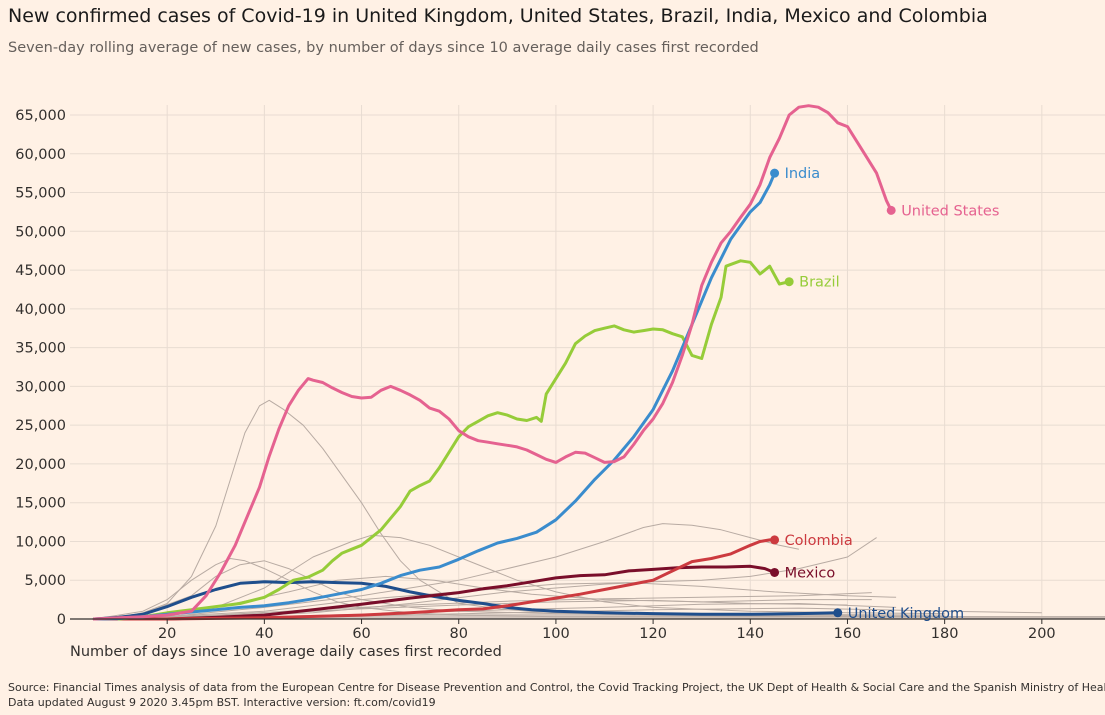  What do you see at coordinates (945, 634) in the screenshot?
I see `x-tick-label: 180` at bounding box center [945, 634].